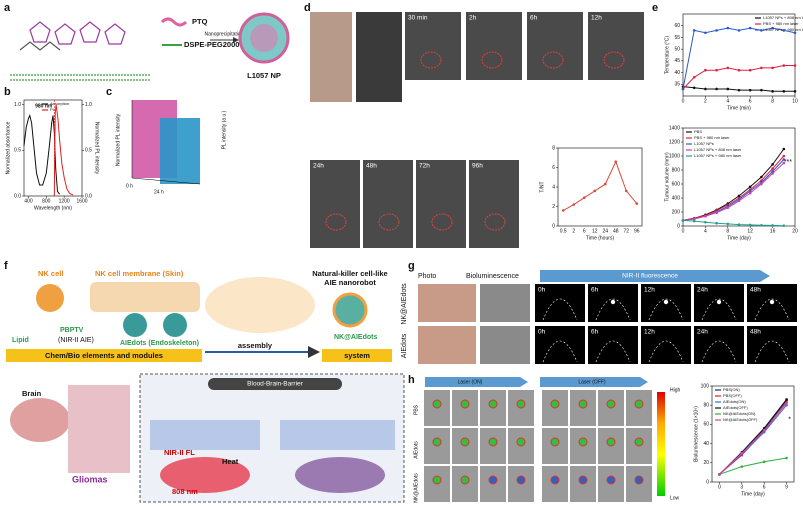 The height and width of the screenshot is (506, 803). What do you see at coordinates (104, 355) in the screenshot?
I see `label: Chem/Bio elements and modules` at bounding box center [104, 355].